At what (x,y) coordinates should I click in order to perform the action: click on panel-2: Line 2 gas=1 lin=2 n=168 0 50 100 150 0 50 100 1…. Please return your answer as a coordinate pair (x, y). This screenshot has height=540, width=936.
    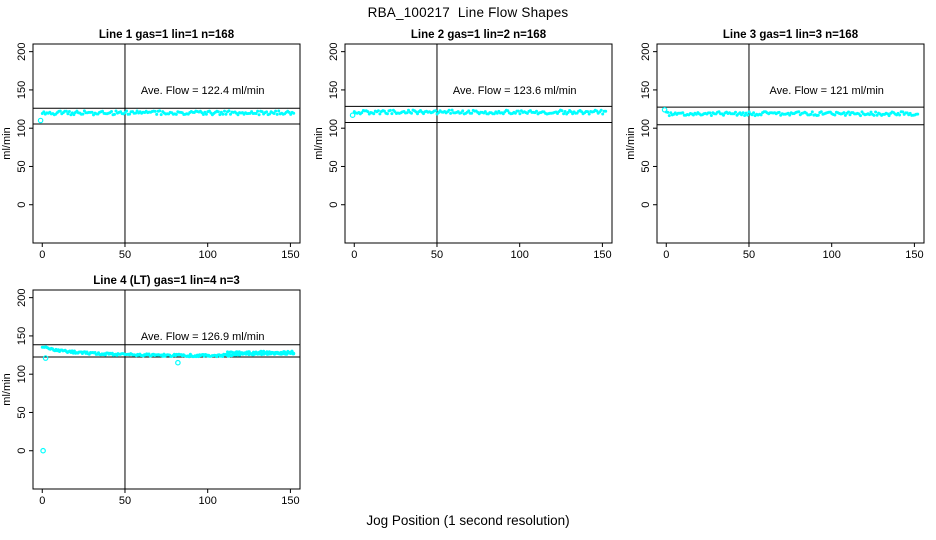
    Looking at the image, I should click on (463, 145).